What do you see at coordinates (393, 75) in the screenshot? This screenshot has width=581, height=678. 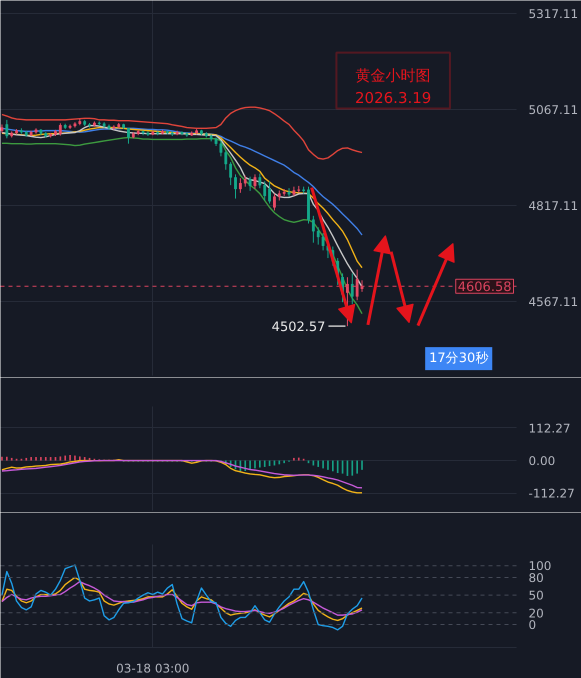 I see `text: 黄金小时图` at bounding box center [393, 75].